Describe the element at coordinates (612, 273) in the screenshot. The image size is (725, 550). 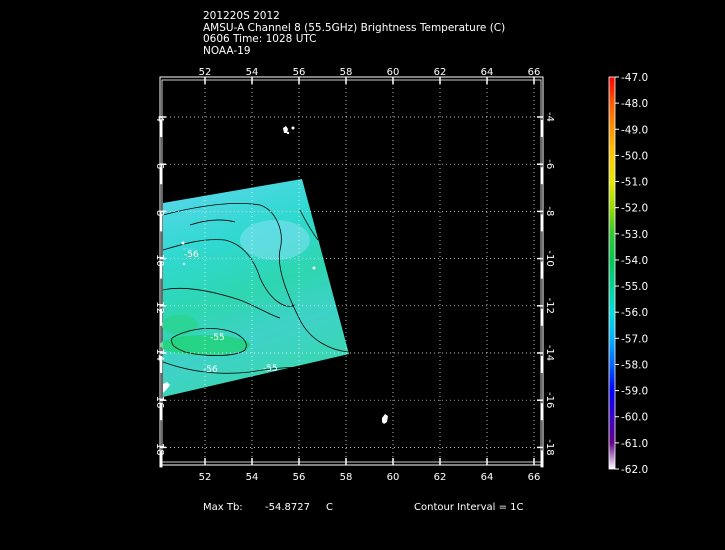
I see `colorbar-scale` at that location.